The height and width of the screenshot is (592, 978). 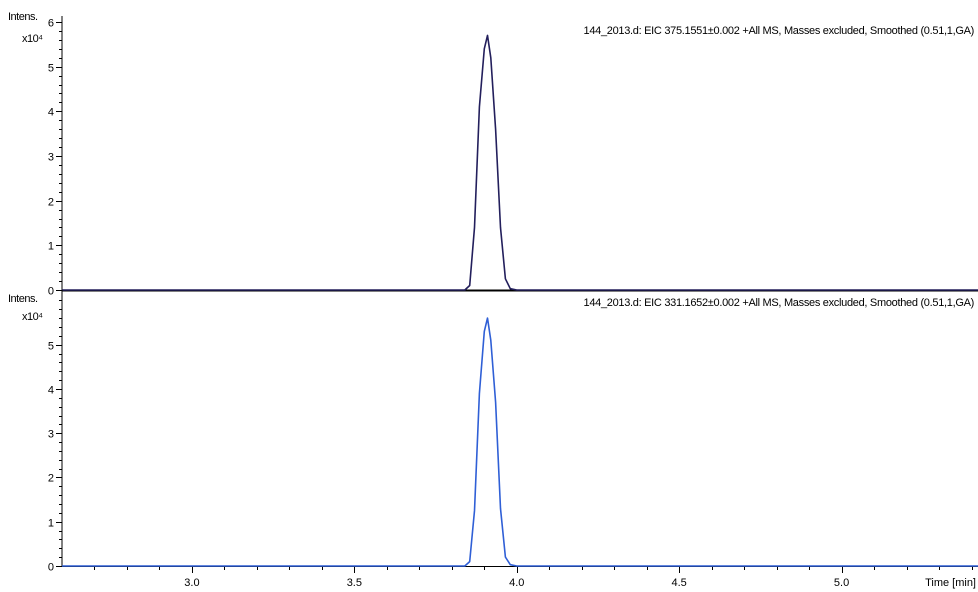 I want to click on x-tick-label: 3.5, so click(x=354, y=583).